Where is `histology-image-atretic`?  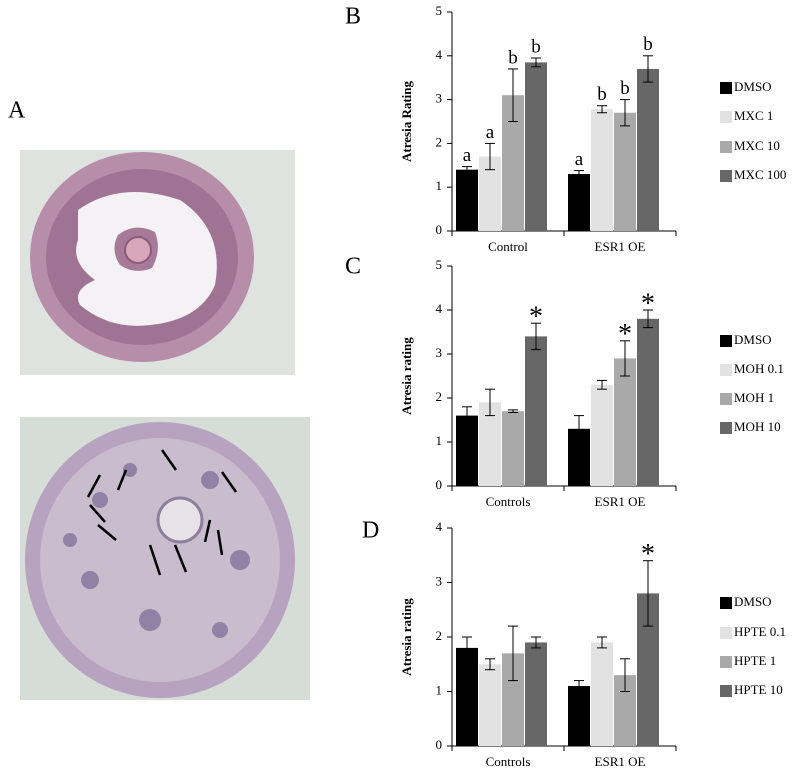 histology-image-atretic is located at coordinates (165, 558).